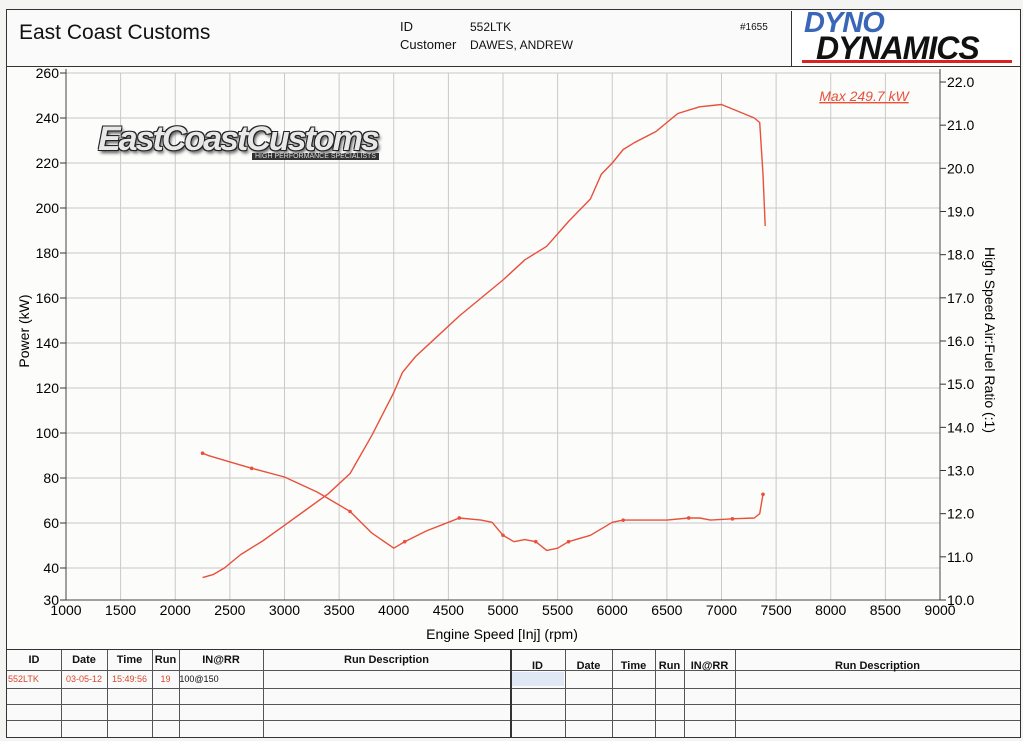 The width and height of the screenshot is (1023, 741). Describe the element at coordinates (34, 660) in the screenshot. I see `col-header-id: ID` at that location.